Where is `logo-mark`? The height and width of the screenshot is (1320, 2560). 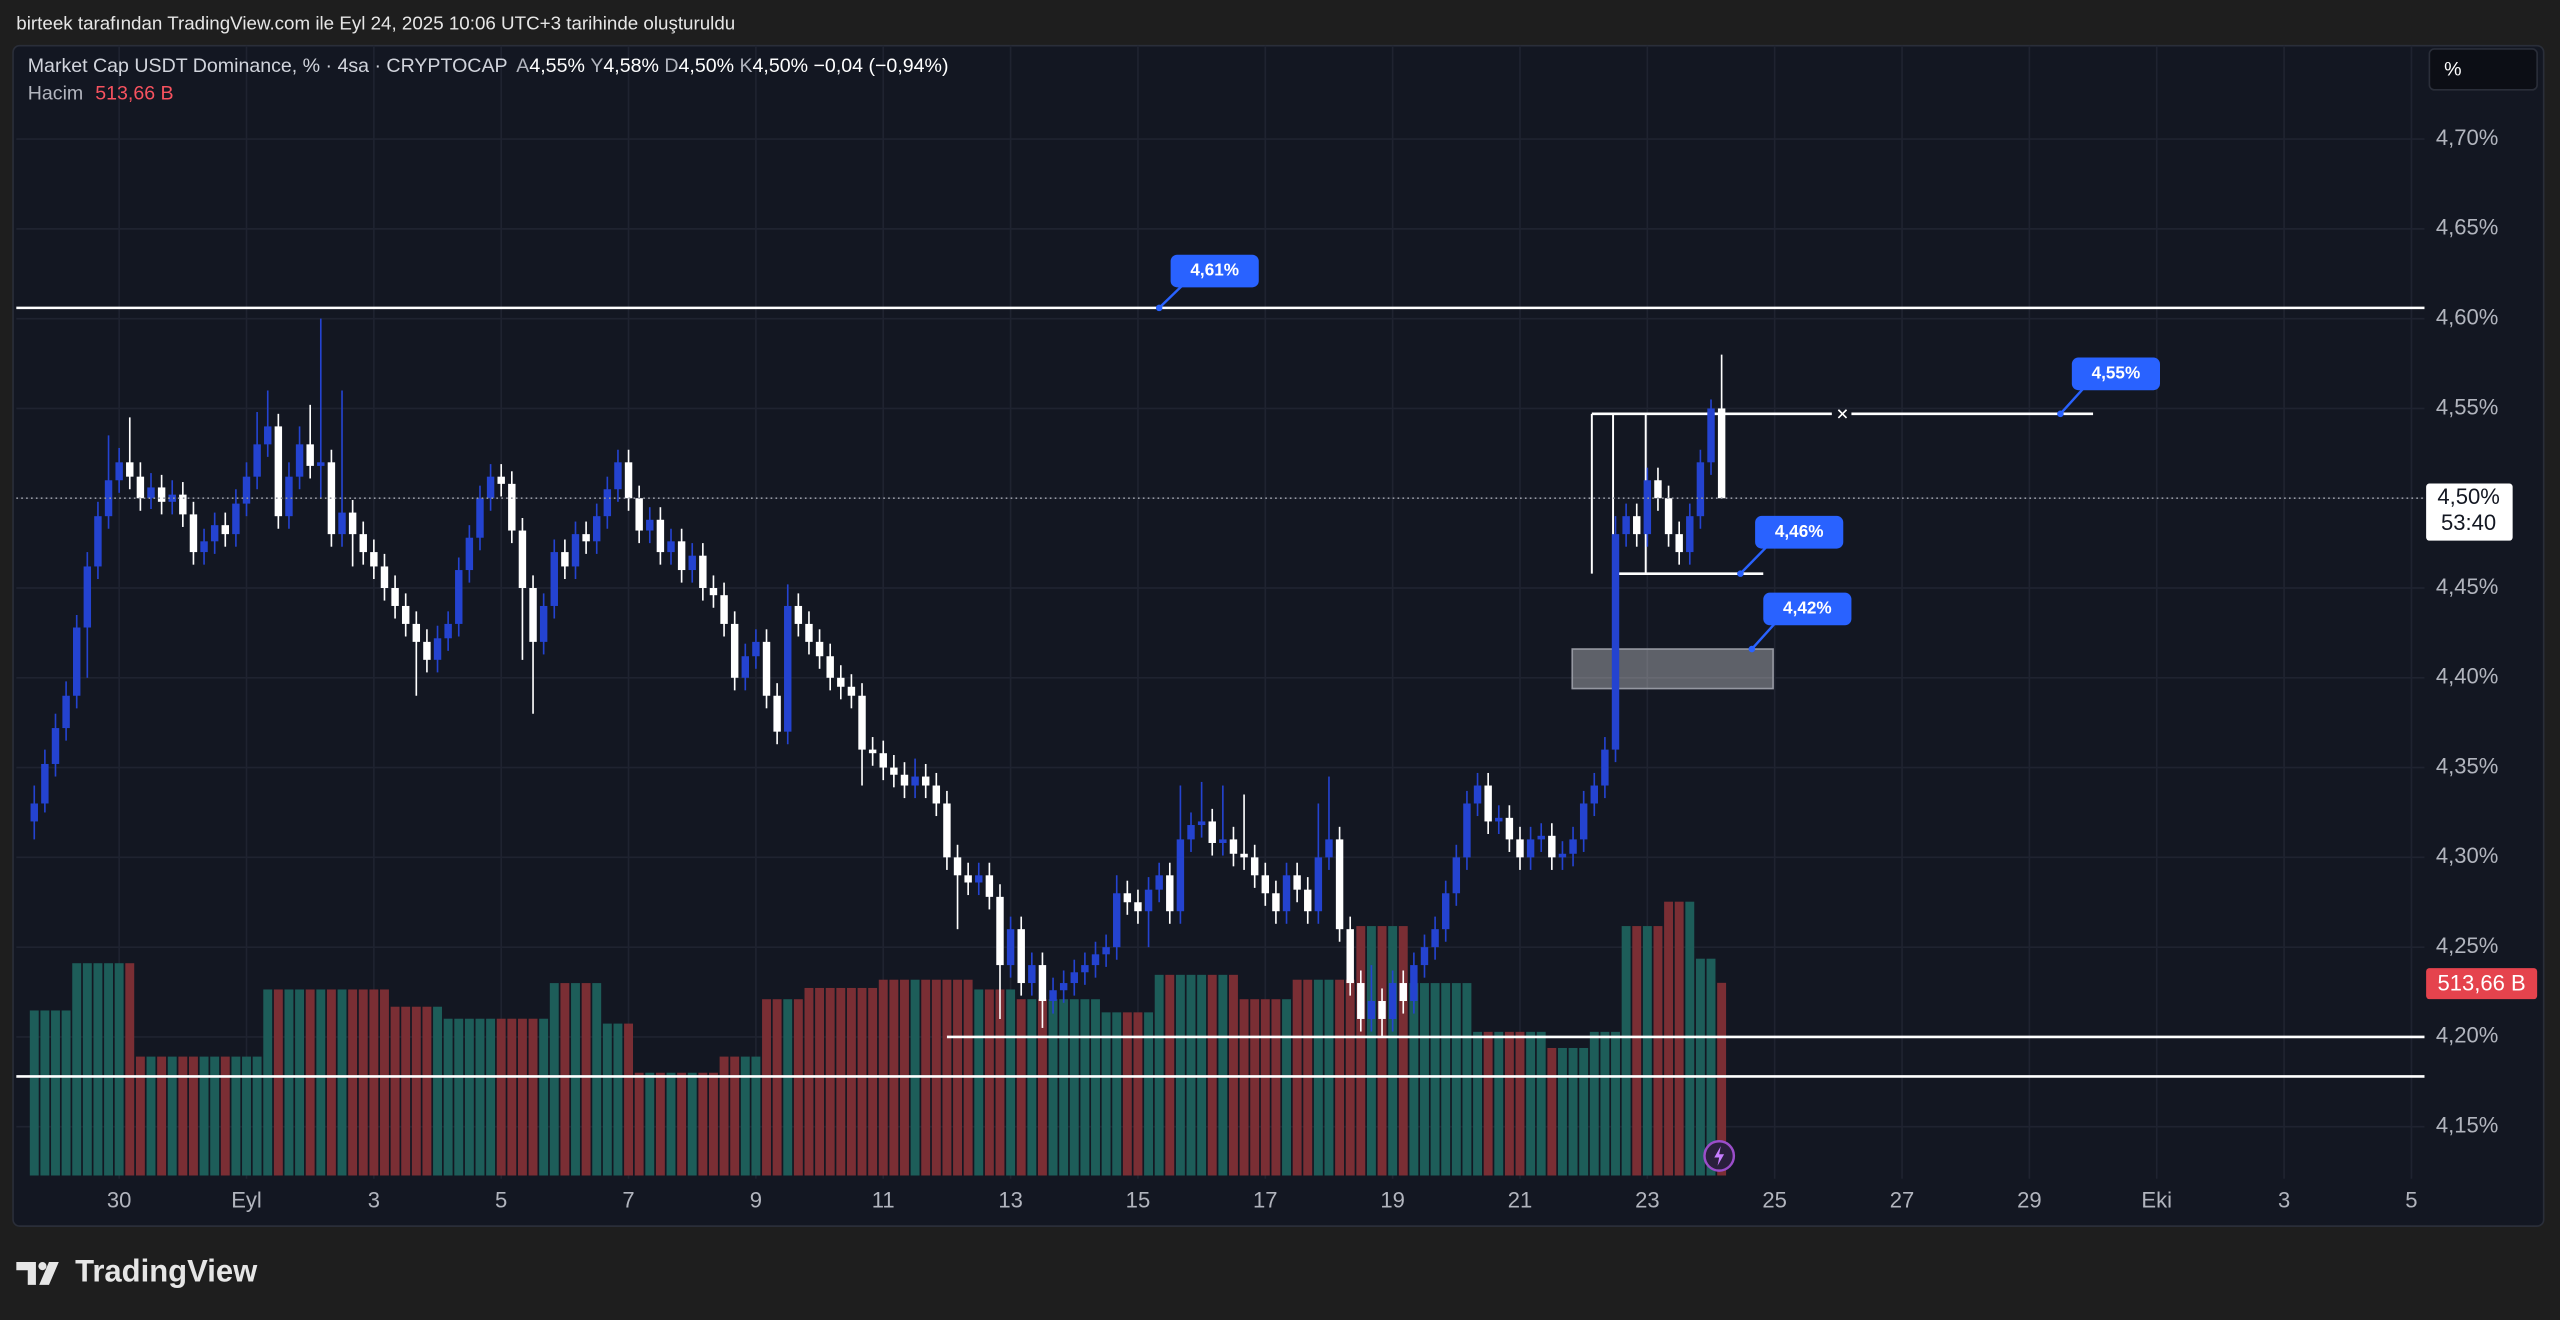 logo-mark is located at coordinates (42, 1266).